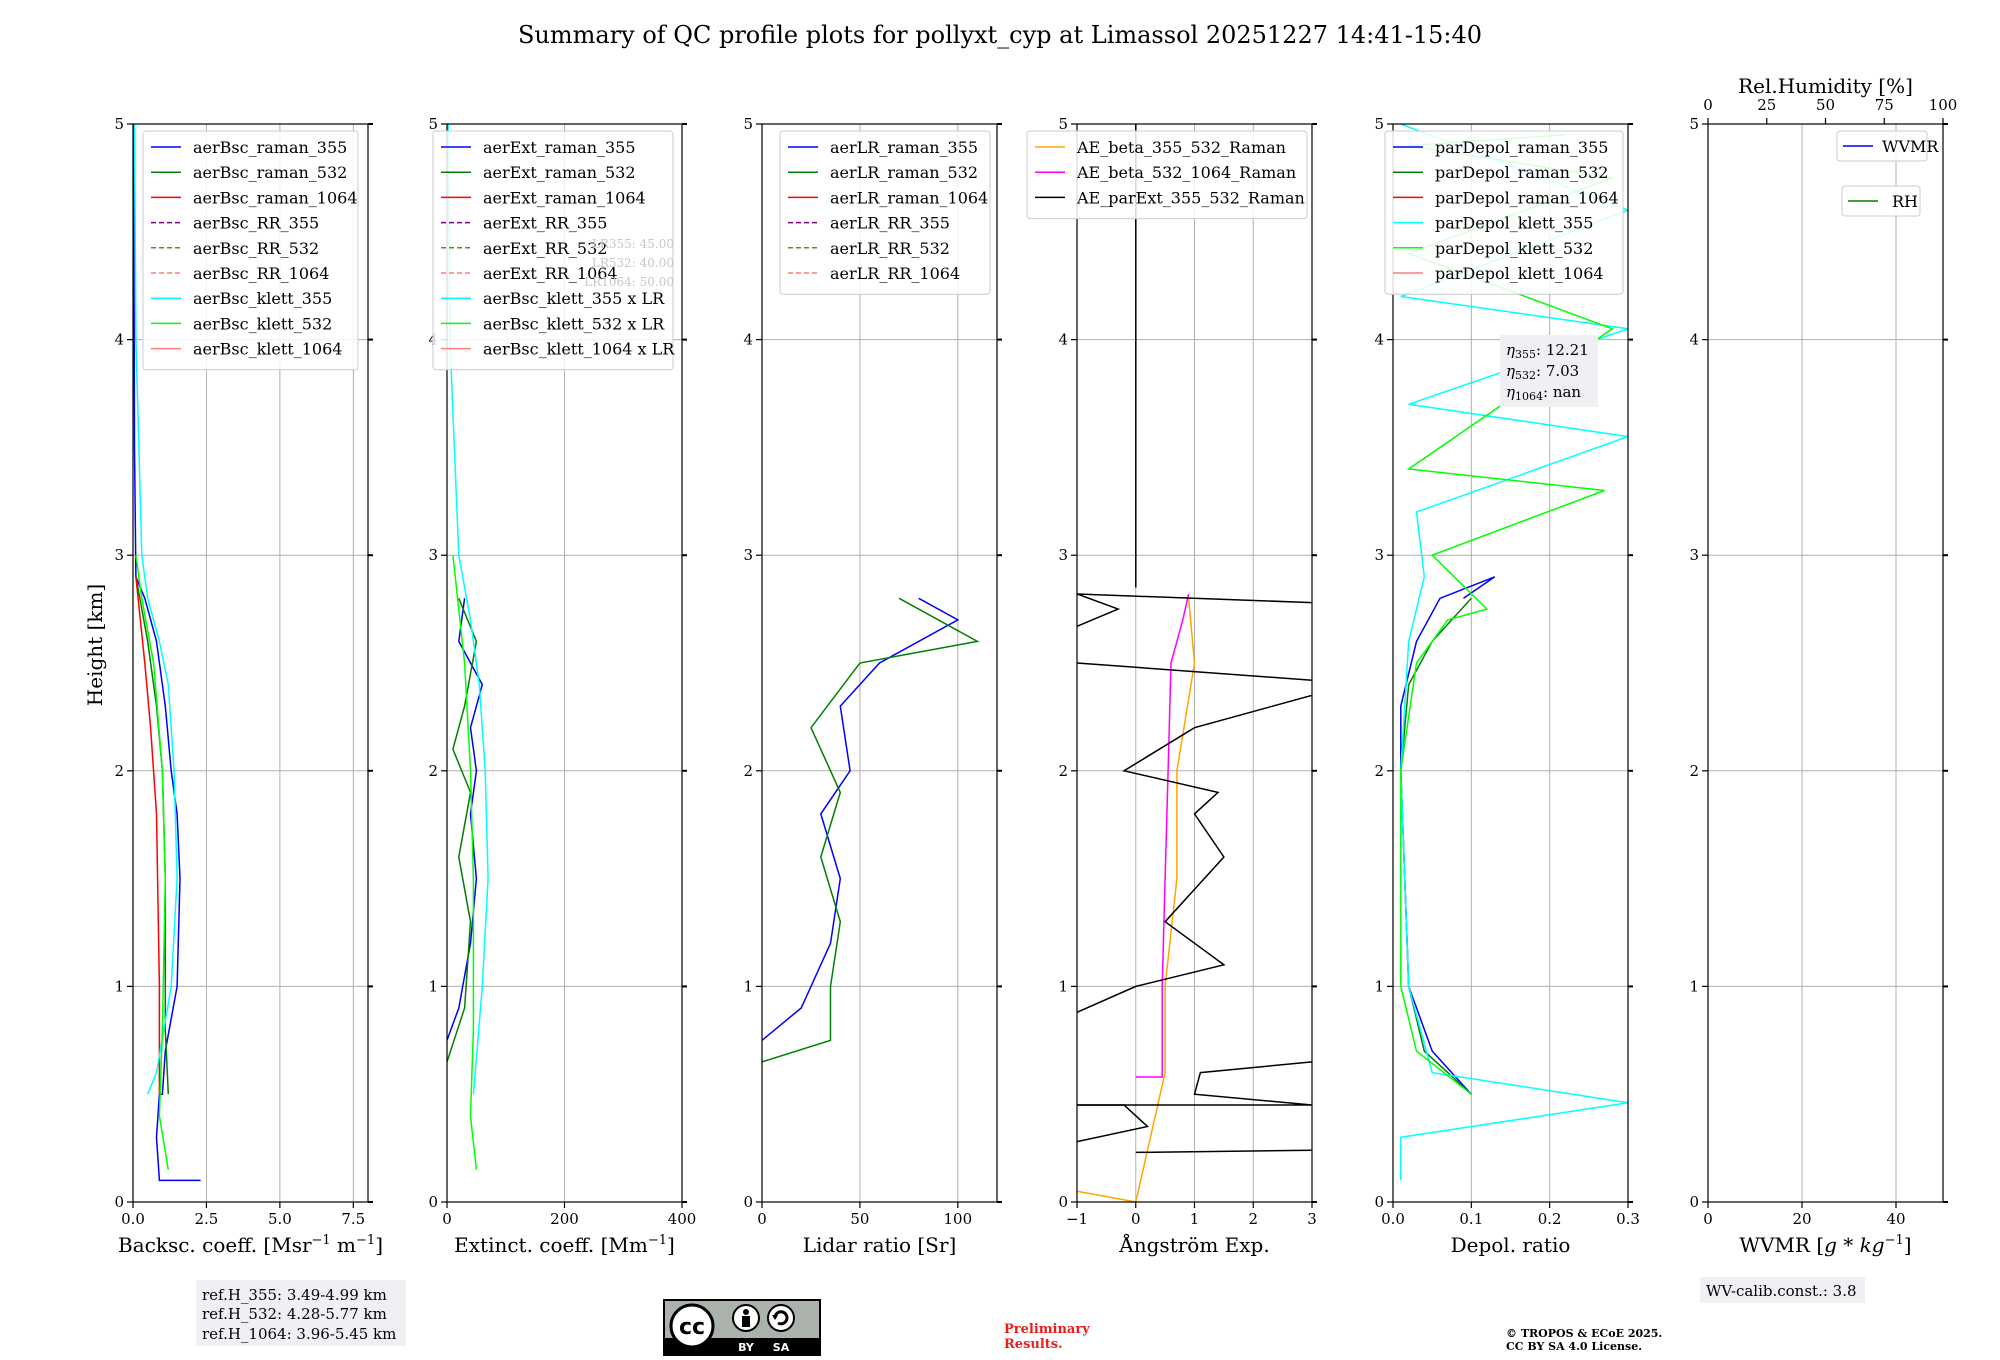  What do you see at coordinates (95, 645) in the screenshot?
I see `y-axis-label: Height [km]` at bounding box center [95, 645].